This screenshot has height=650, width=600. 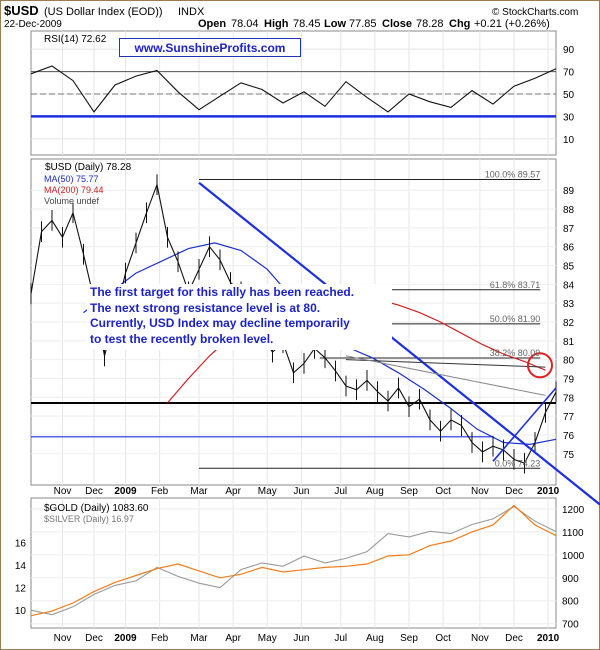 What do you see at coordinates (573, 510) in the screenshot?
I see `metals-right-tick: 1200` at bounding box center [573, 510].